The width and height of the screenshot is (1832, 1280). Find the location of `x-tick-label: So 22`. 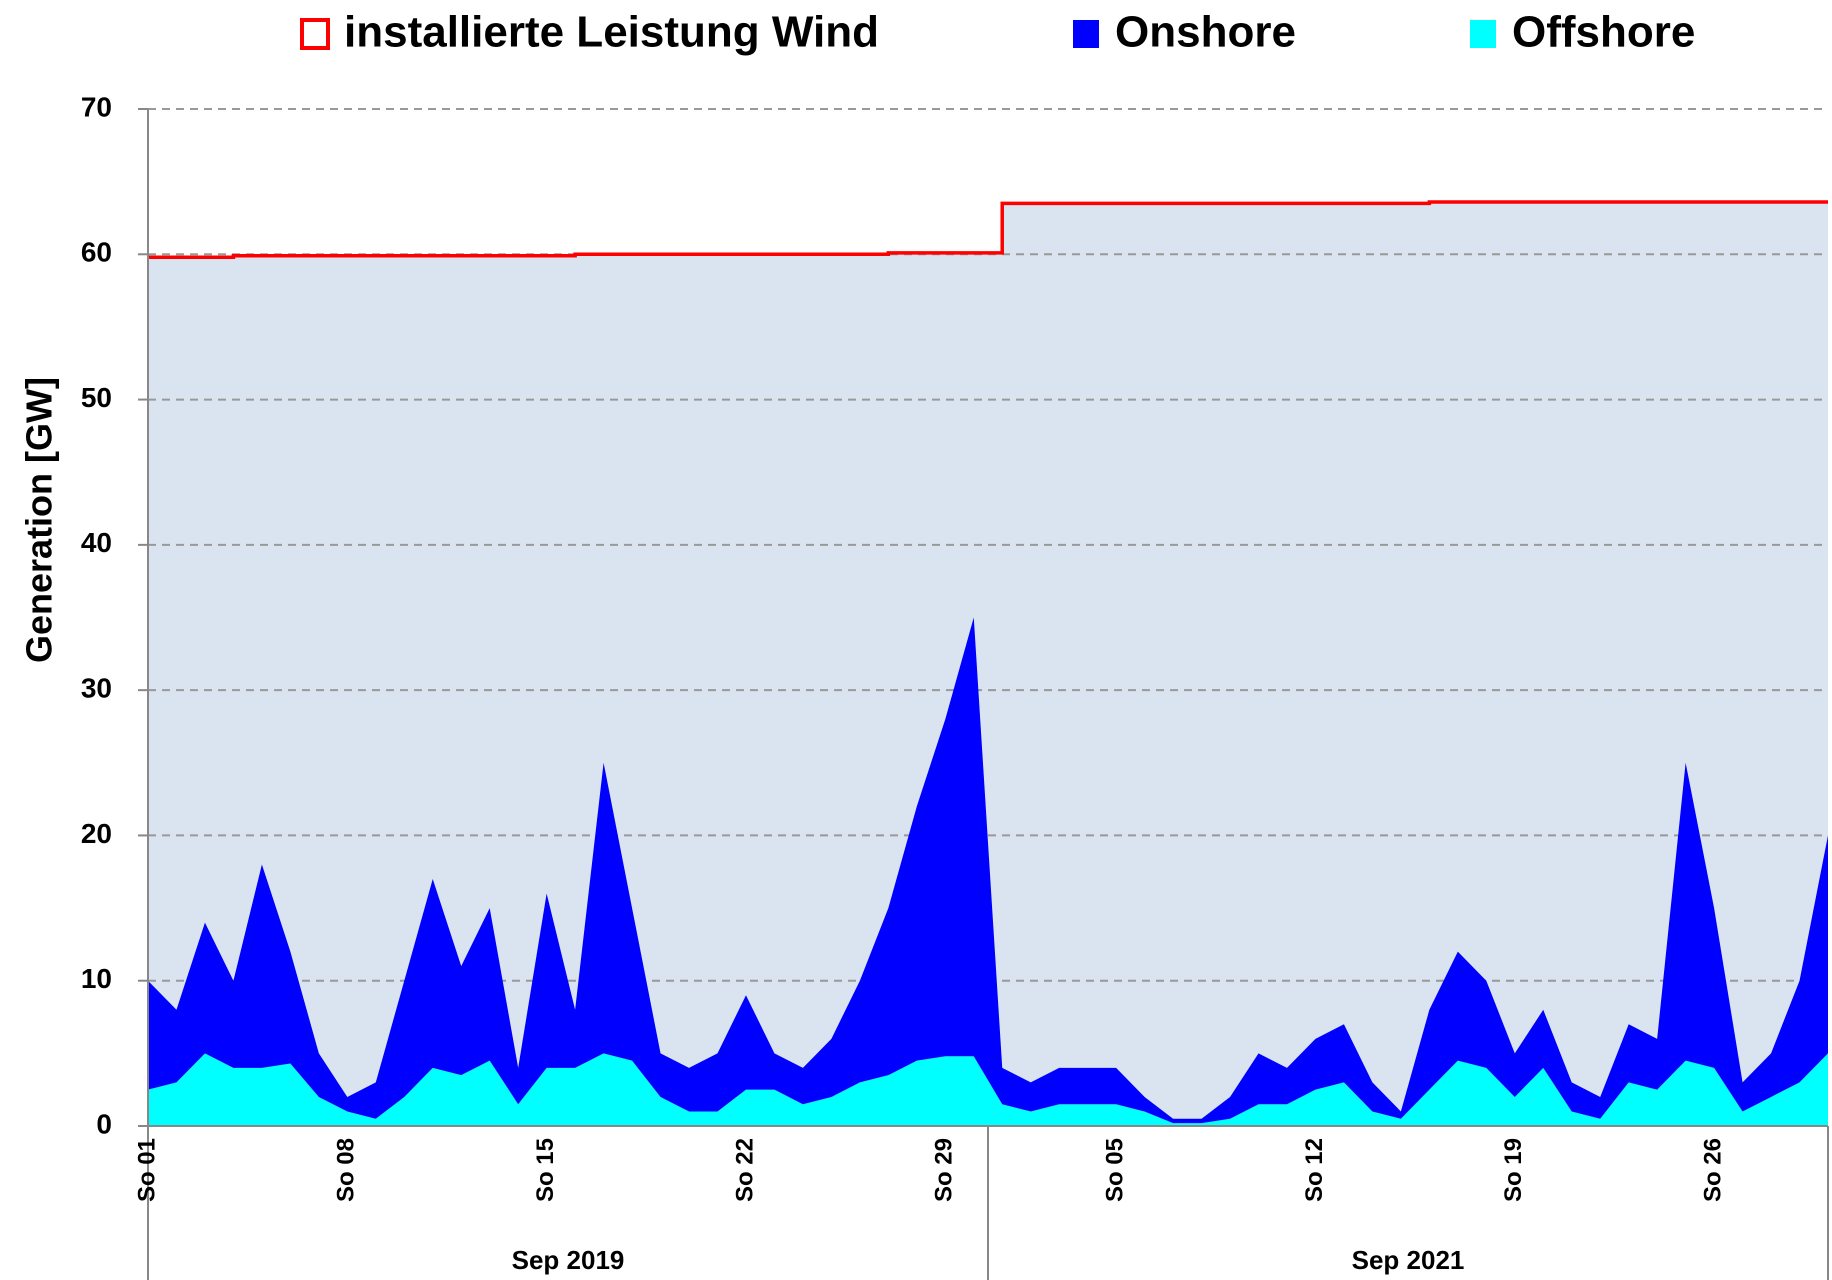

x-tick-label: So 22 is located at coordinates (744, 1170).